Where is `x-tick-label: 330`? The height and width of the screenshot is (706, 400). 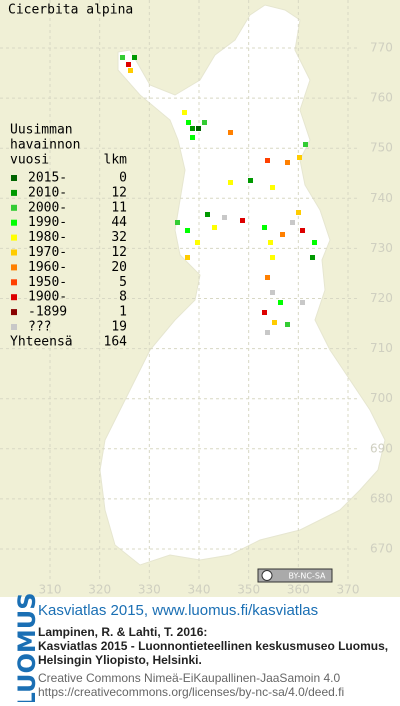 x-tick-label: 330 is located at coordinates (149, 590).